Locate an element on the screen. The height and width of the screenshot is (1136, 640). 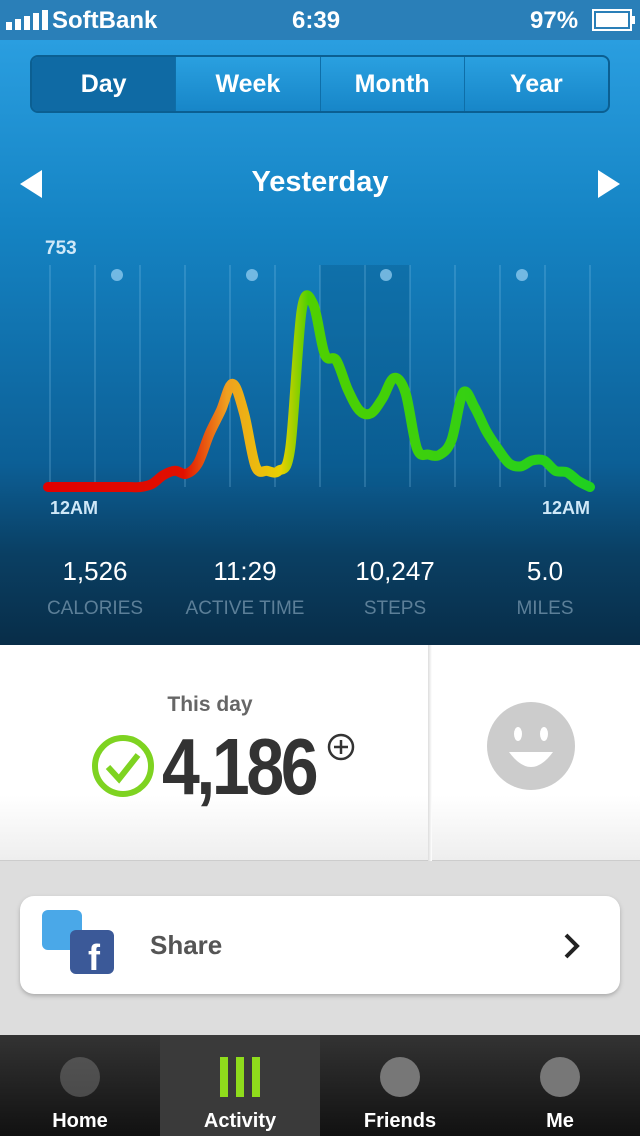
graph-end-label: 12AM is located at coordinates (566, 508).